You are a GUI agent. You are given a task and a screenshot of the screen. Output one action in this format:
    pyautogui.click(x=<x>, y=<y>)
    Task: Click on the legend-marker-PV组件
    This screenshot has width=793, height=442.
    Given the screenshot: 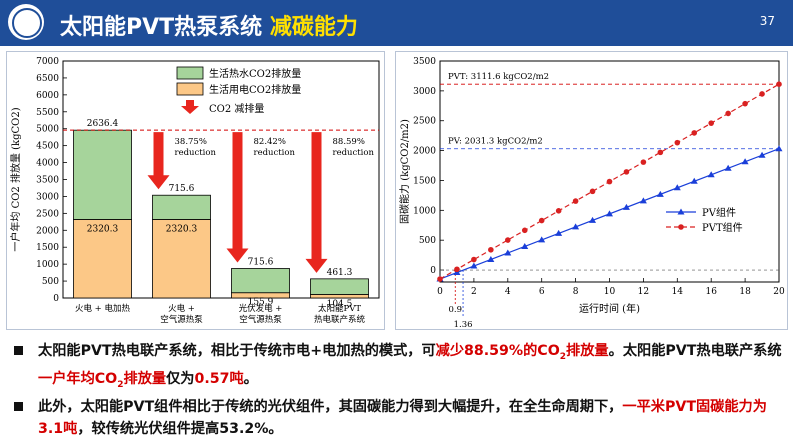 What is the action you would take?
    pyautogui.click(x=681, y=211)
    